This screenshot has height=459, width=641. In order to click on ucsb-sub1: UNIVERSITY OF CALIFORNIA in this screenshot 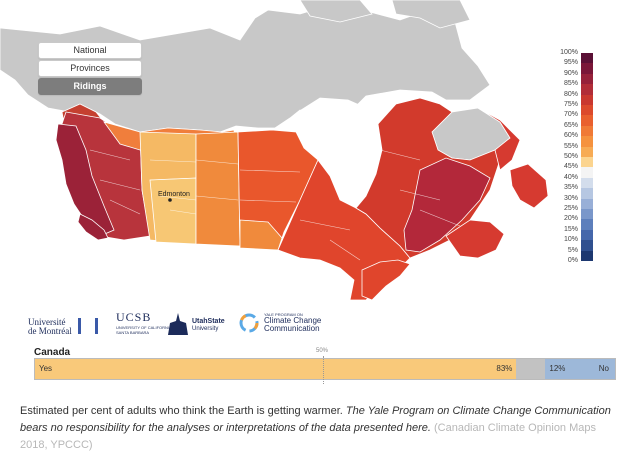, I will do `click(144, 327)`.